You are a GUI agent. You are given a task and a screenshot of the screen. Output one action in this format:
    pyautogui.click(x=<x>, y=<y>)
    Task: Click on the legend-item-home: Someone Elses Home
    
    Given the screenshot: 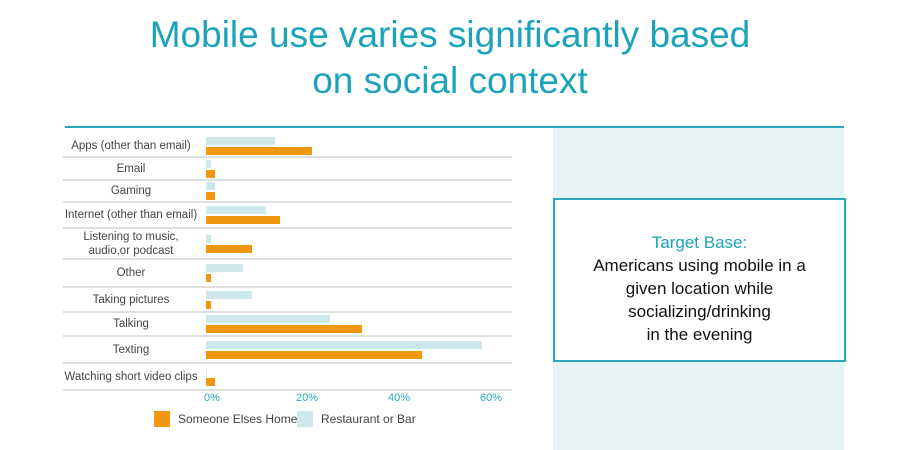 What is the action you would take?
    pyautogui.click(x=225, y=419)
    